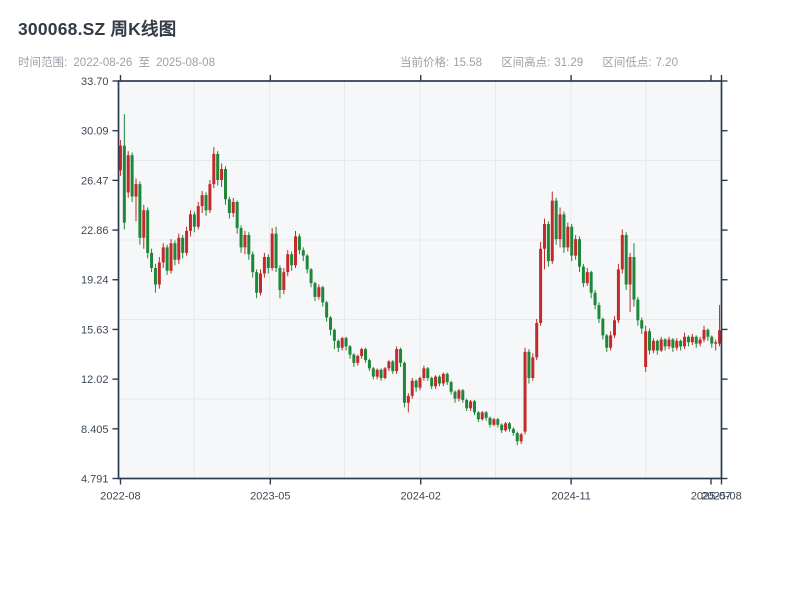 This screenshot has height=600, width=800. Describe the element at coordinates (425, 63) in the screenshot. I see `current-price-label: 当前价格:` at that location.